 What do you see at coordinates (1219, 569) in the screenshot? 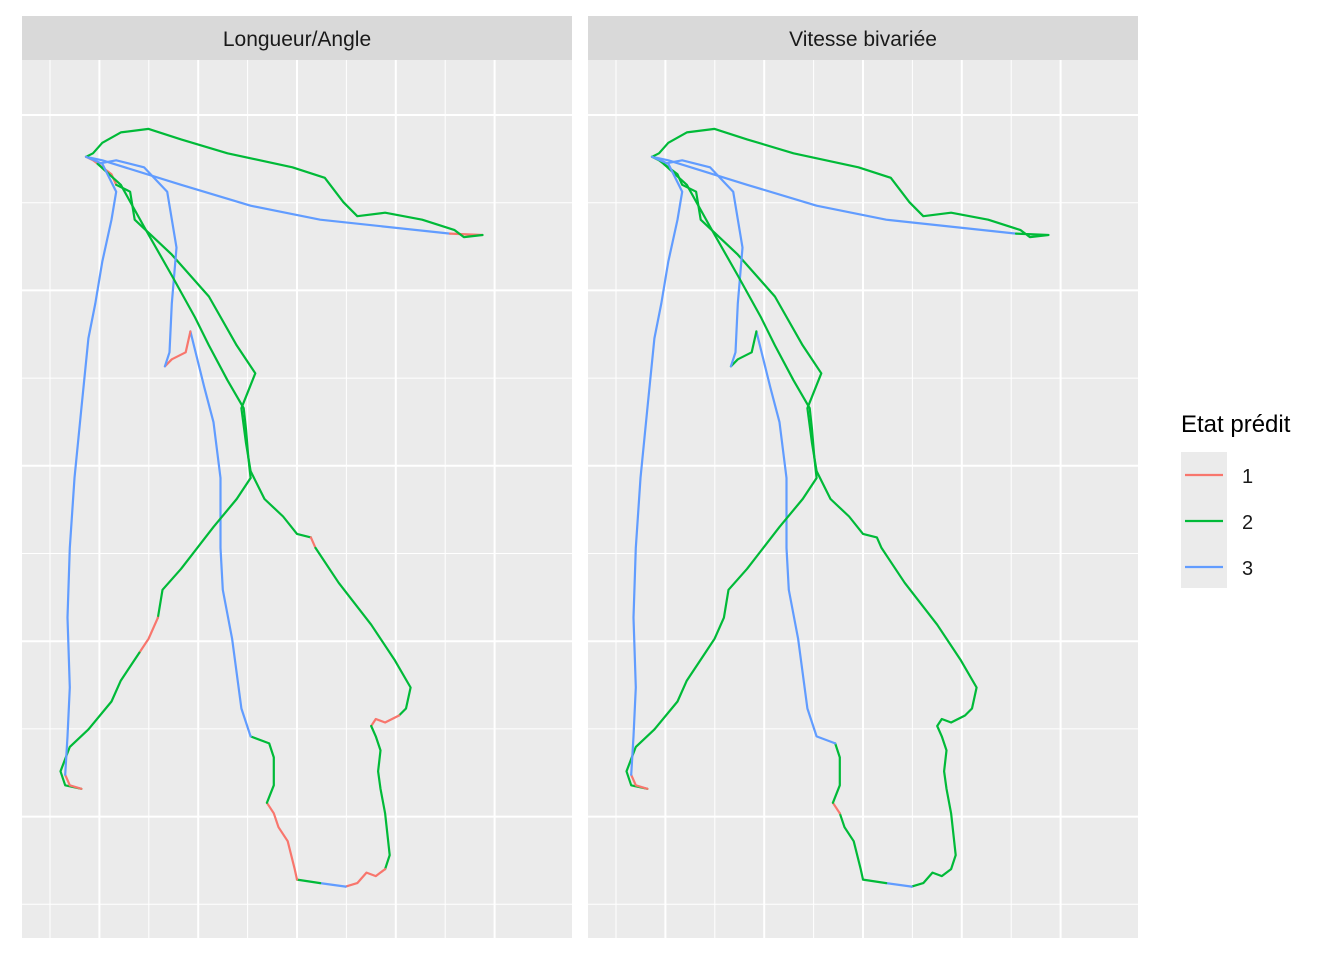
I see `legend-entry: 3` at bounding box center [1219, 569].